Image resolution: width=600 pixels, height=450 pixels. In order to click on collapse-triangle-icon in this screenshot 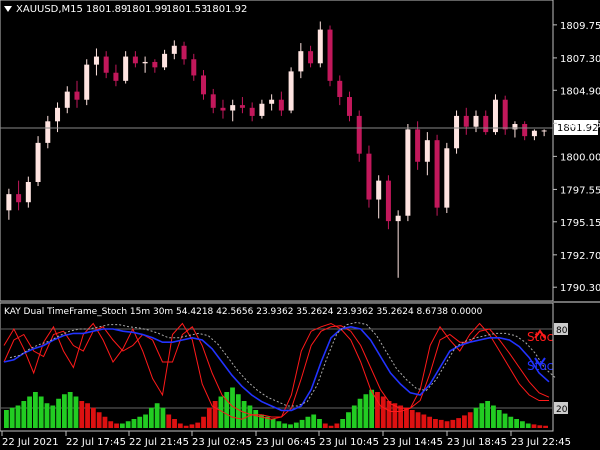, I will do `click(8, 9)`.